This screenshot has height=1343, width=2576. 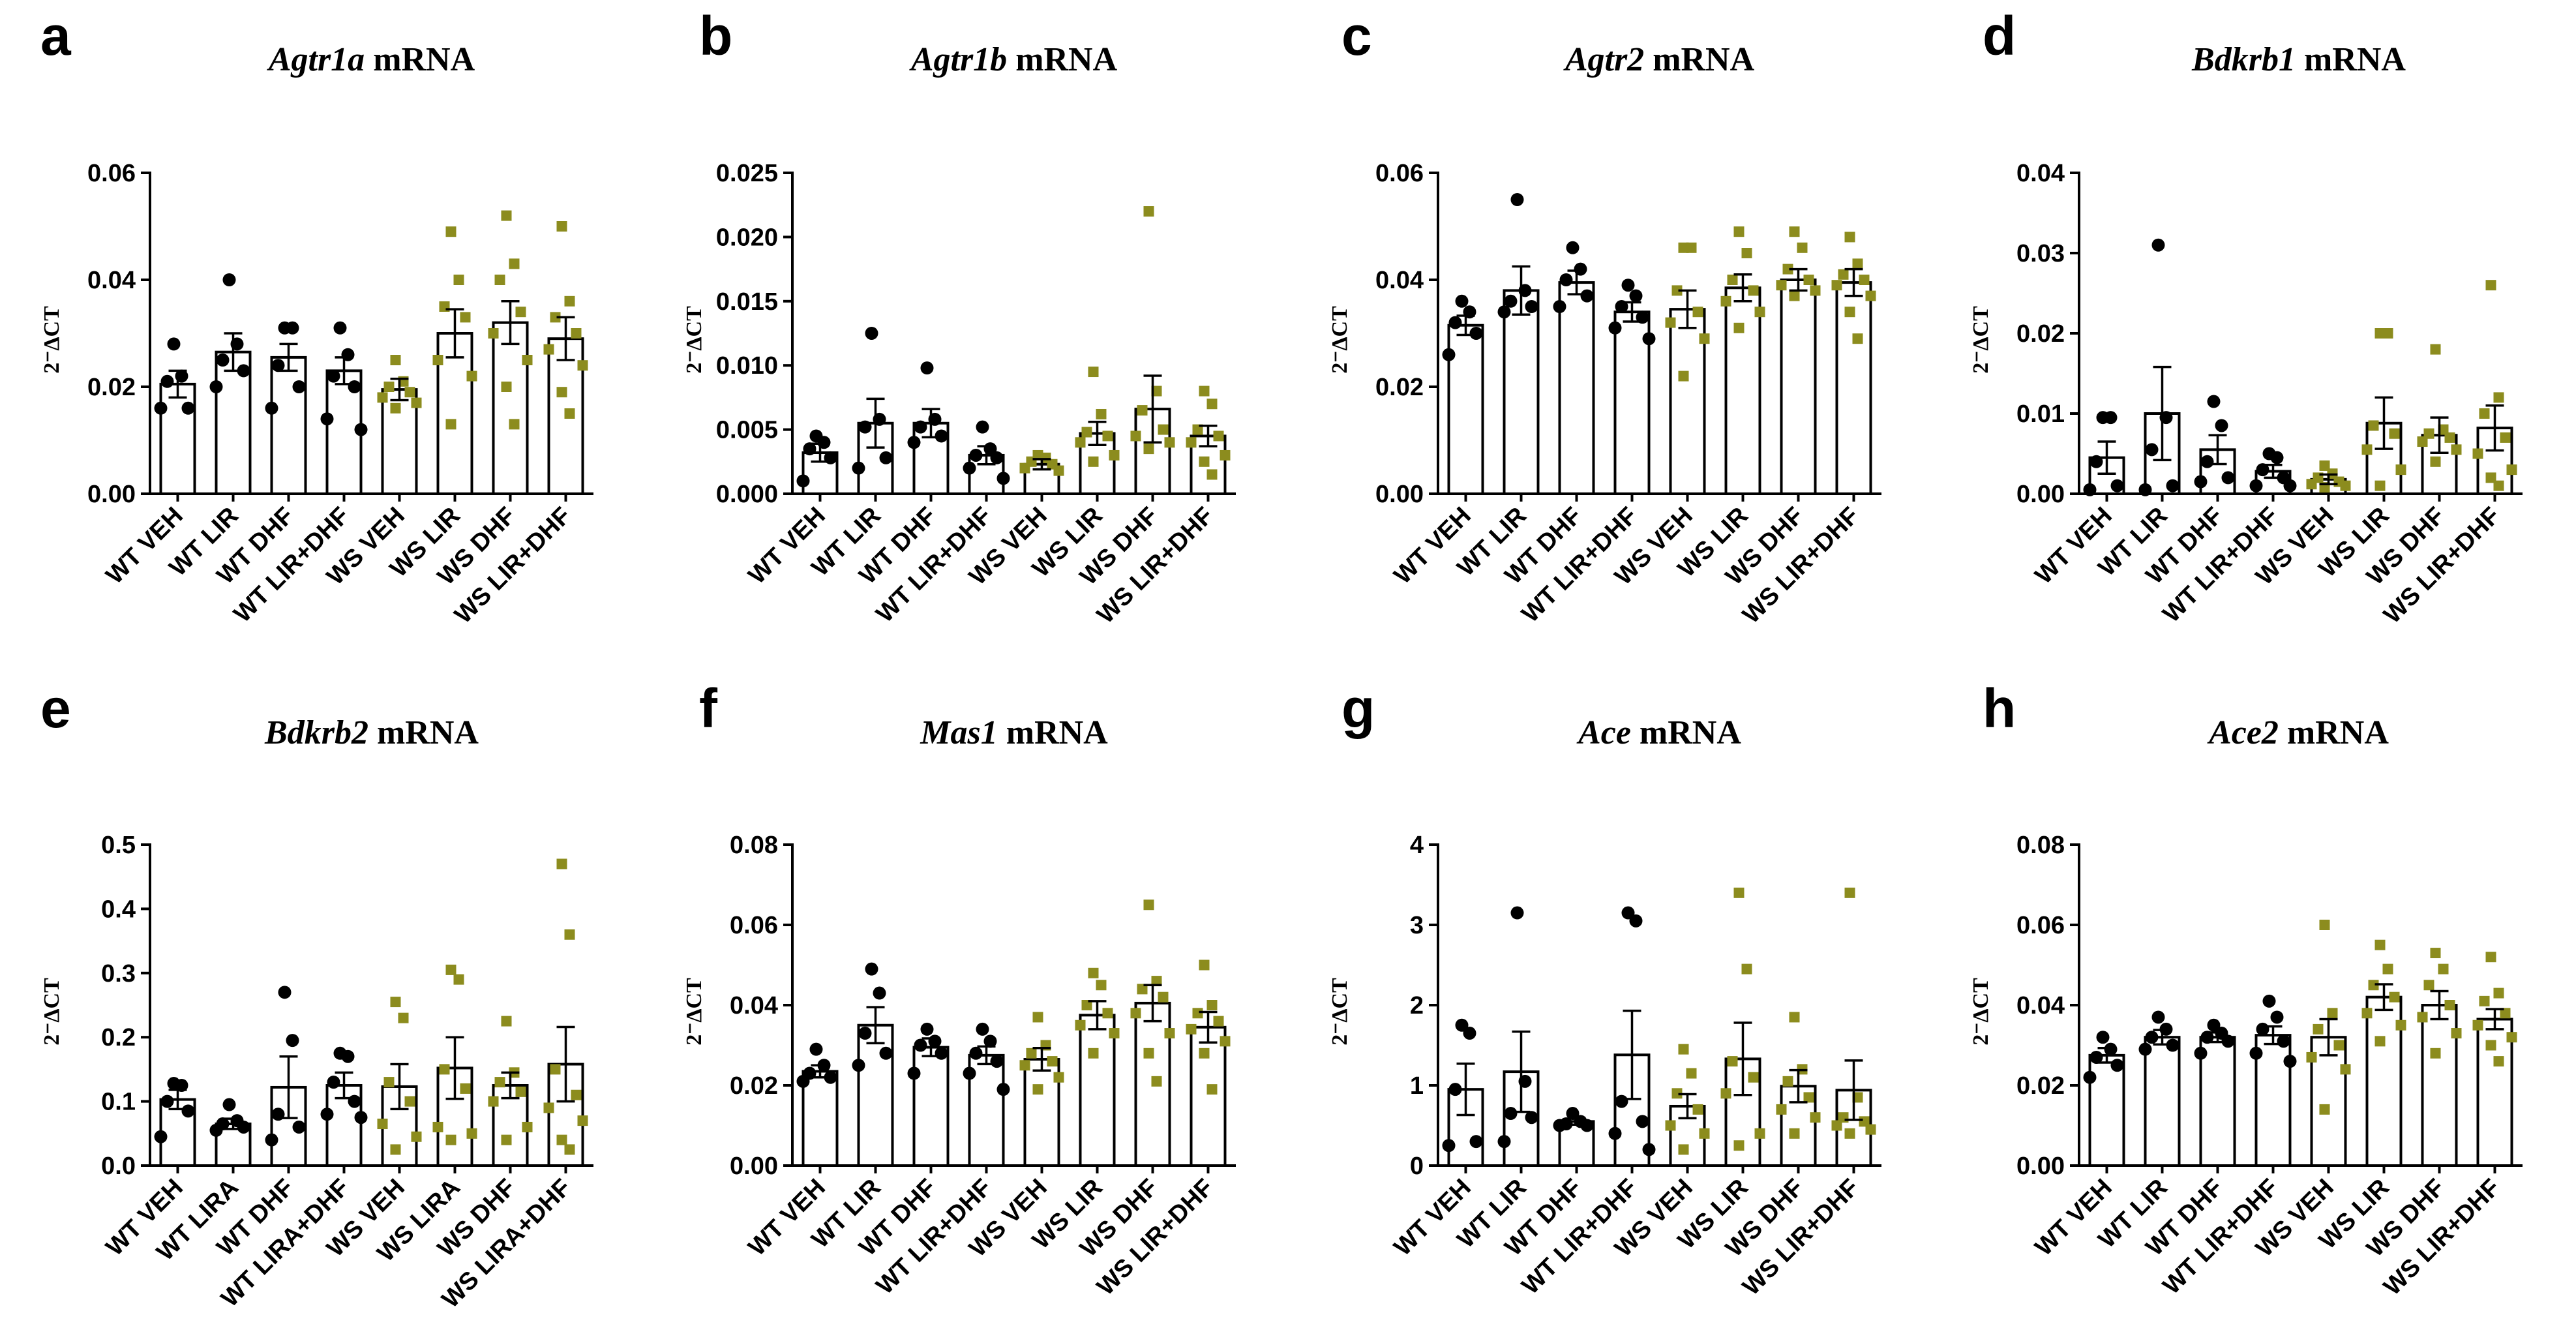 What do you see at coordinates (1417, 1005) in the screenshot?
I see `y-tick-label: 2` at bounding box center [1417, 1005].